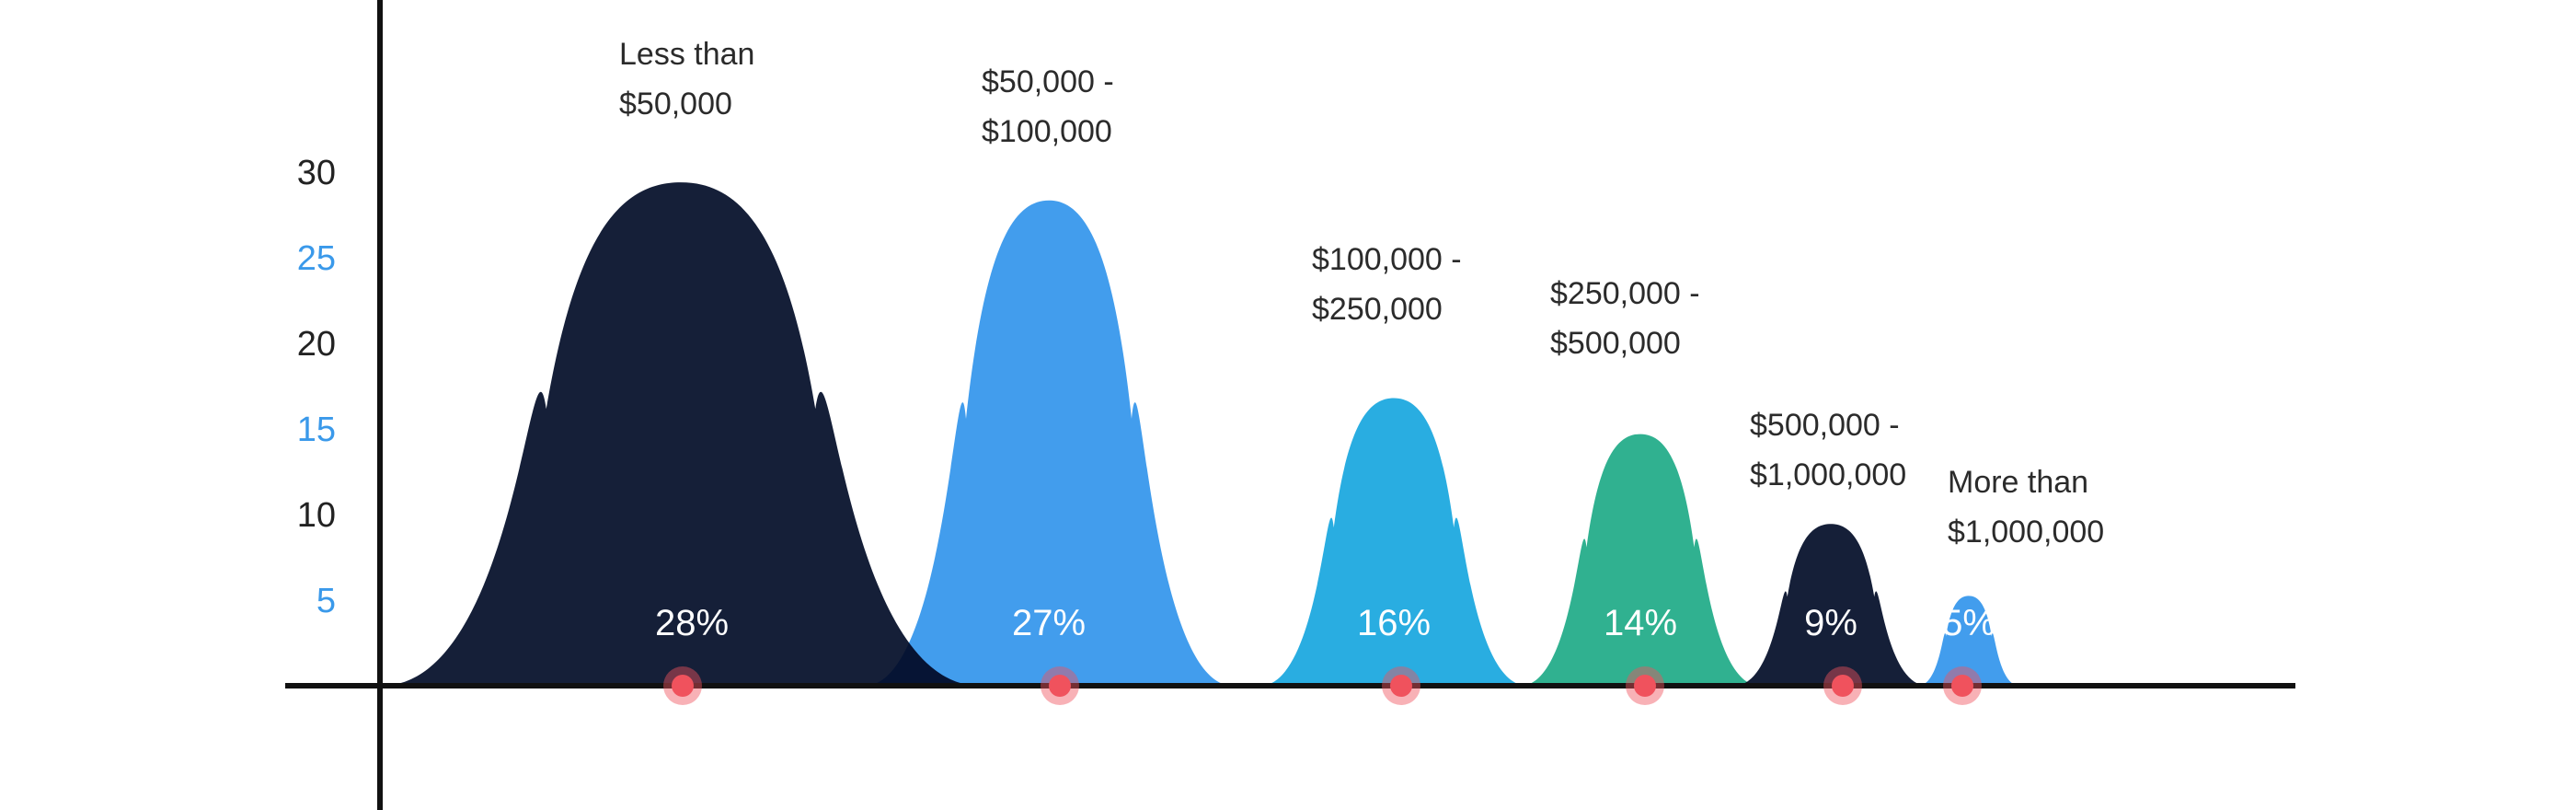 The width and height of the screenshot is (2576, 810). I want to click on data-label: 28%, so click(692, 623).